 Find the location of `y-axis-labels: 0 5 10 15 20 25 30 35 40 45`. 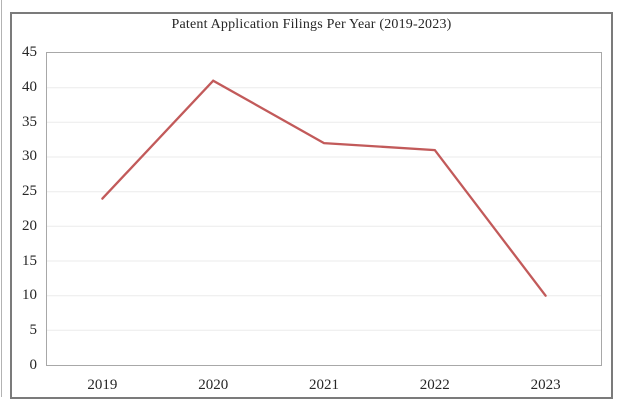

y-axis-labels: 0 5 10 15 20 25 30 35 40 45 is located at coordinates (19, 208).